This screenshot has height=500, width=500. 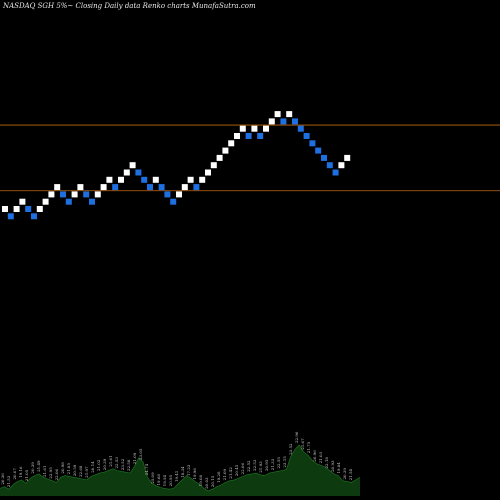 What do you see at coordinates (98, 465) in the screenshot?
I see `volume-label: 21.02` at bounding box center [98, 465].